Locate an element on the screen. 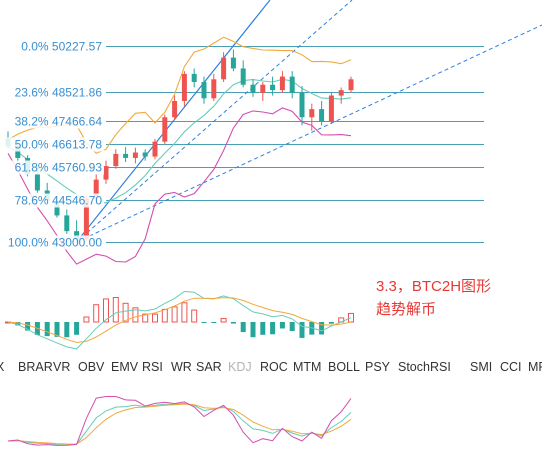  fib-label-2: 38.2% 47466.64 is located at coordinates (59, 122).